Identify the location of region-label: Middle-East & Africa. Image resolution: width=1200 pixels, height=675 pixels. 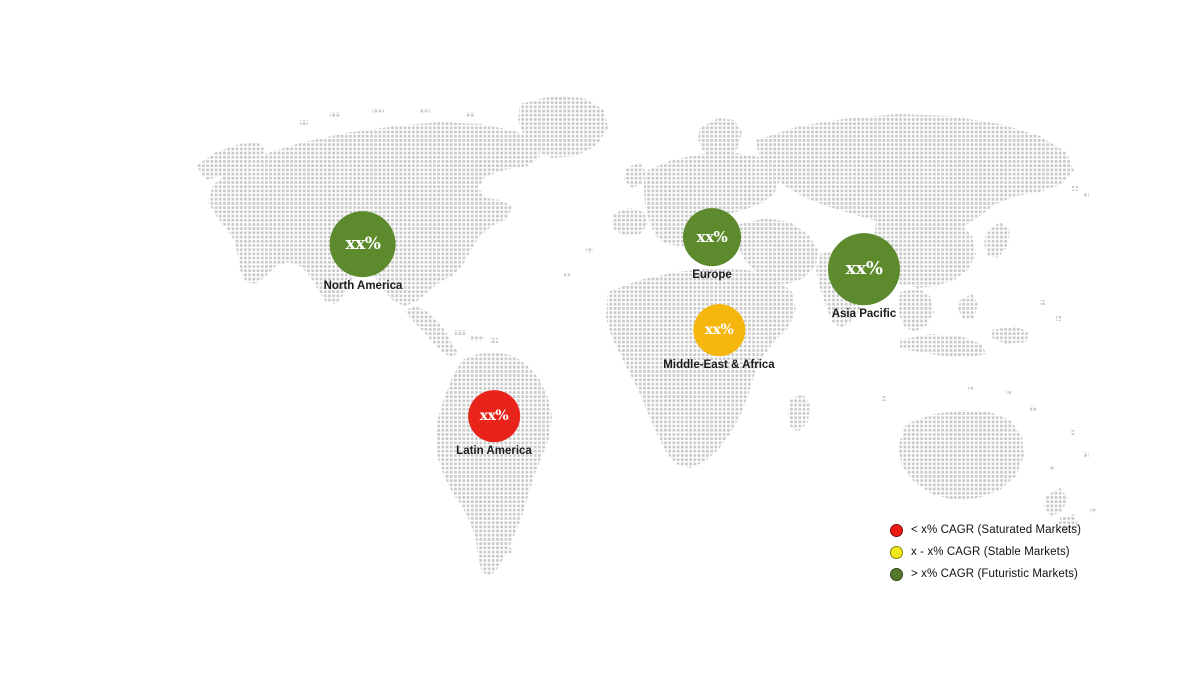
(719, 365).